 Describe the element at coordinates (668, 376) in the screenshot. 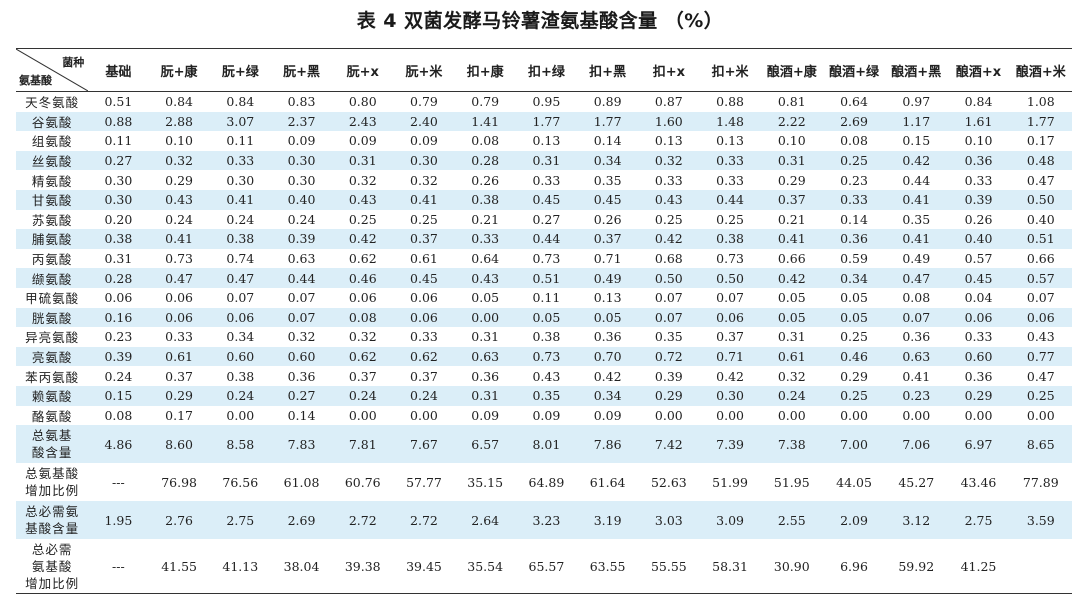

I see `value-cell: 0.39` at that location.